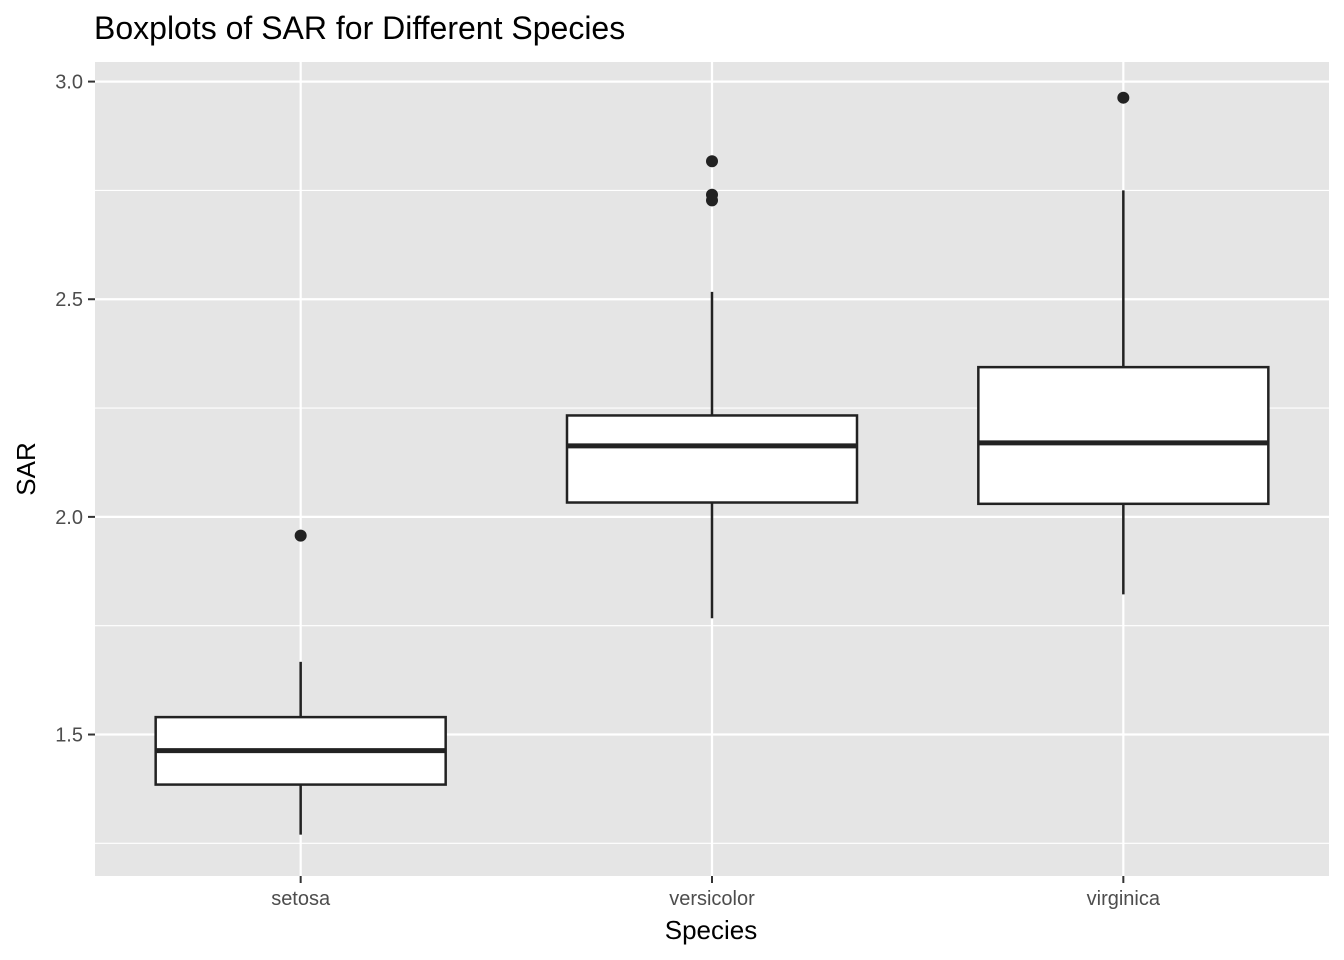  I want to click on y-axis-title: SAR, so click(26, 468).